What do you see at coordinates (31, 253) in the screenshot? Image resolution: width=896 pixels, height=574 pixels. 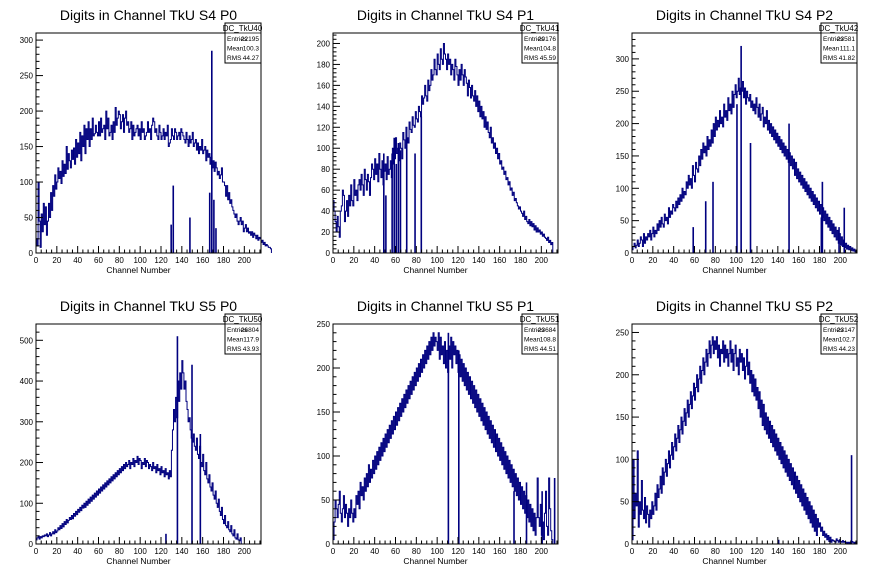 I see `y-tick-label: 0` at bounding box center [31, 253].